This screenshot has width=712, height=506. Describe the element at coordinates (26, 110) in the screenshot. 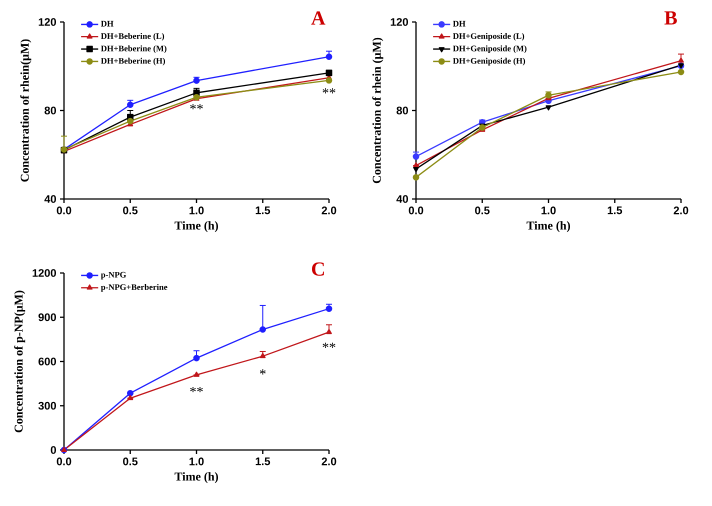

I see `y-axis-title: Concentration of rhein(μM)` at that location.